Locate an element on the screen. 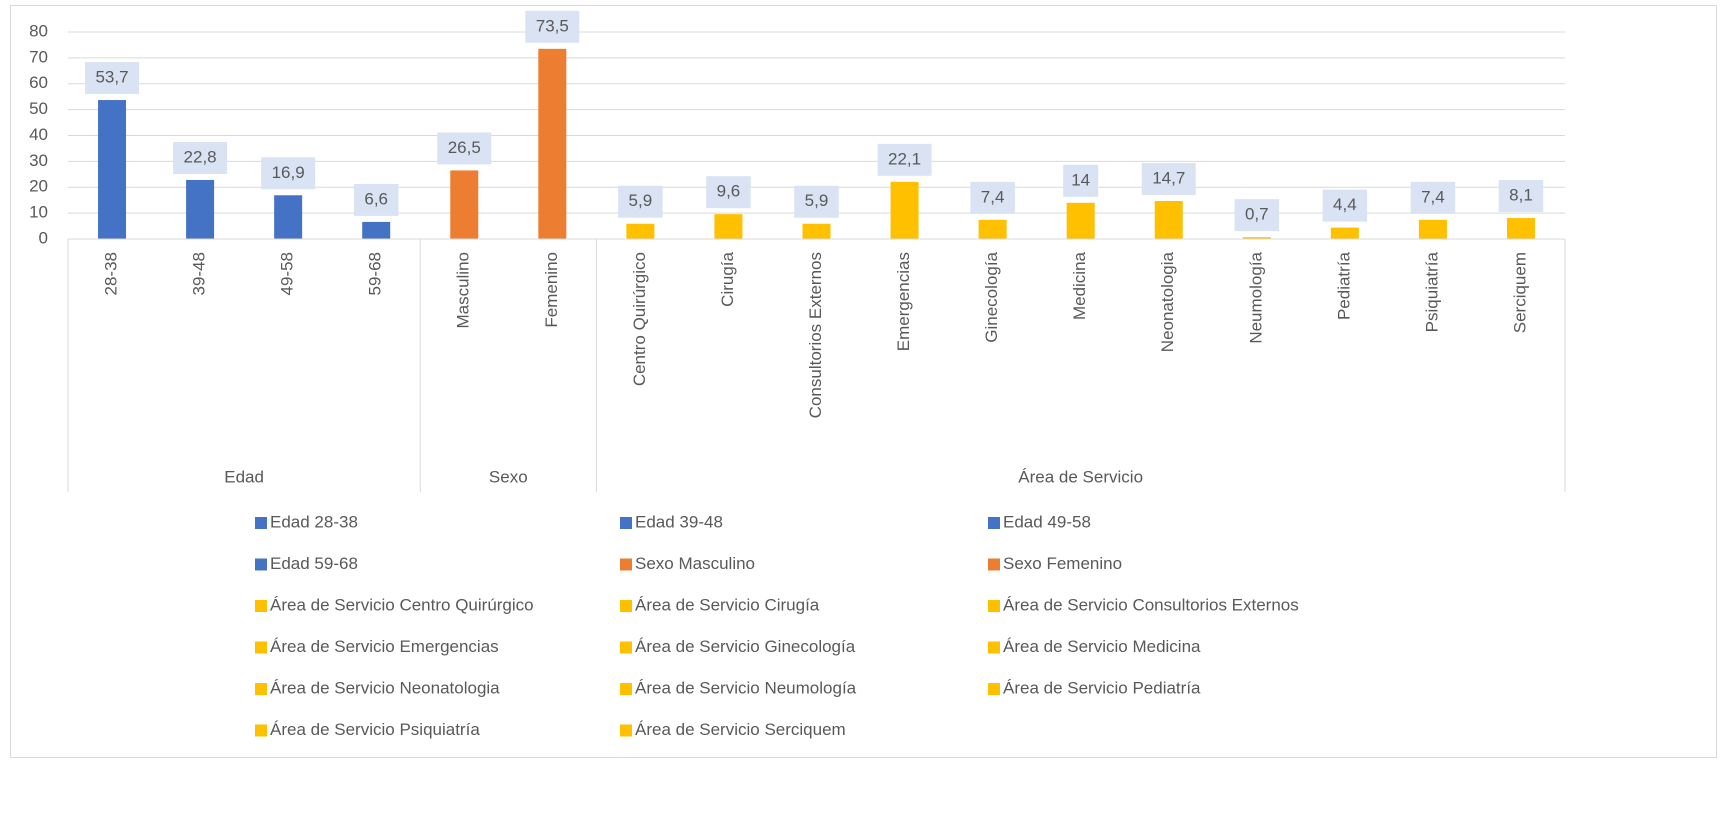  data-label: 8,1 is located at coordinates (1521, 195).